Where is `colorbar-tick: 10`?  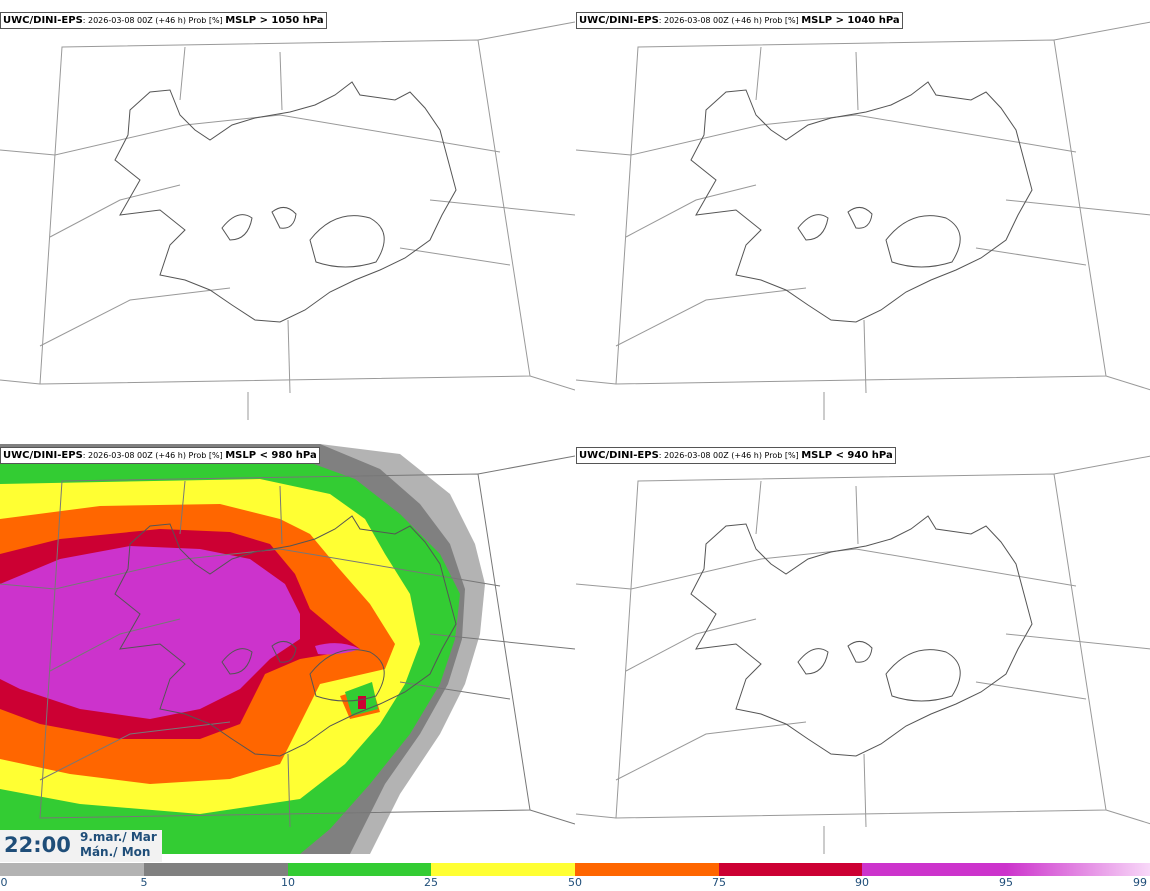
colorbar-tick: 10 is located at coordinates (288, 882).